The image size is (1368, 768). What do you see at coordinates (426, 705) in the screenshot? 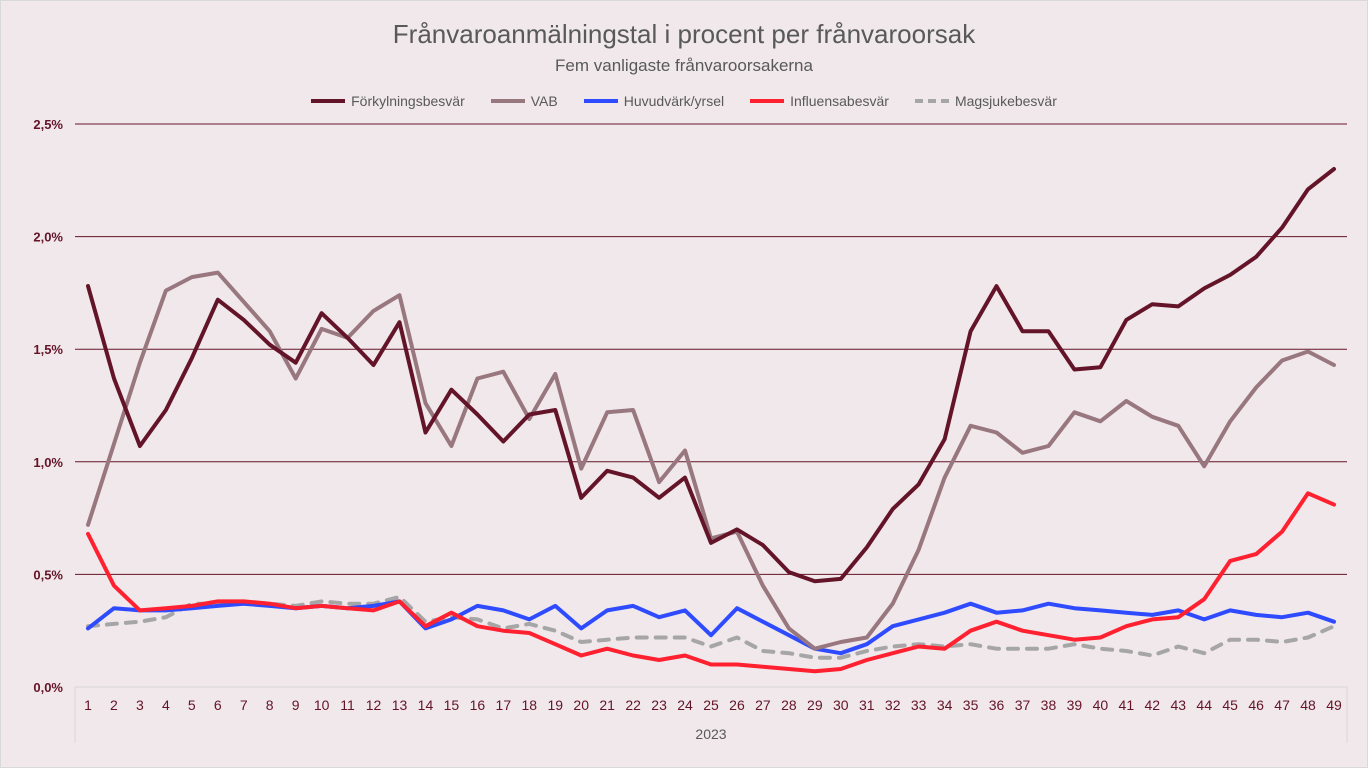
I see `x-tick-label: 14` at bounding box center [426, 705].